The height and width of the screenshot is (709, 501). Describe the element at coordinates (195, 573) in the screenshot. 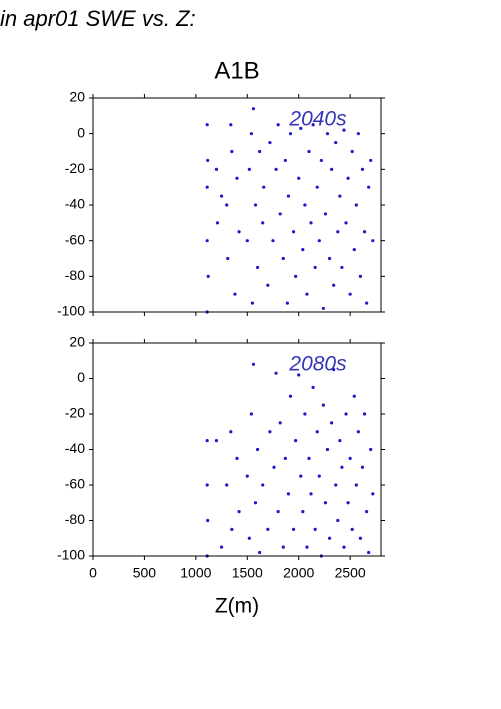

I see `x-tick-label: 1000` at that location.